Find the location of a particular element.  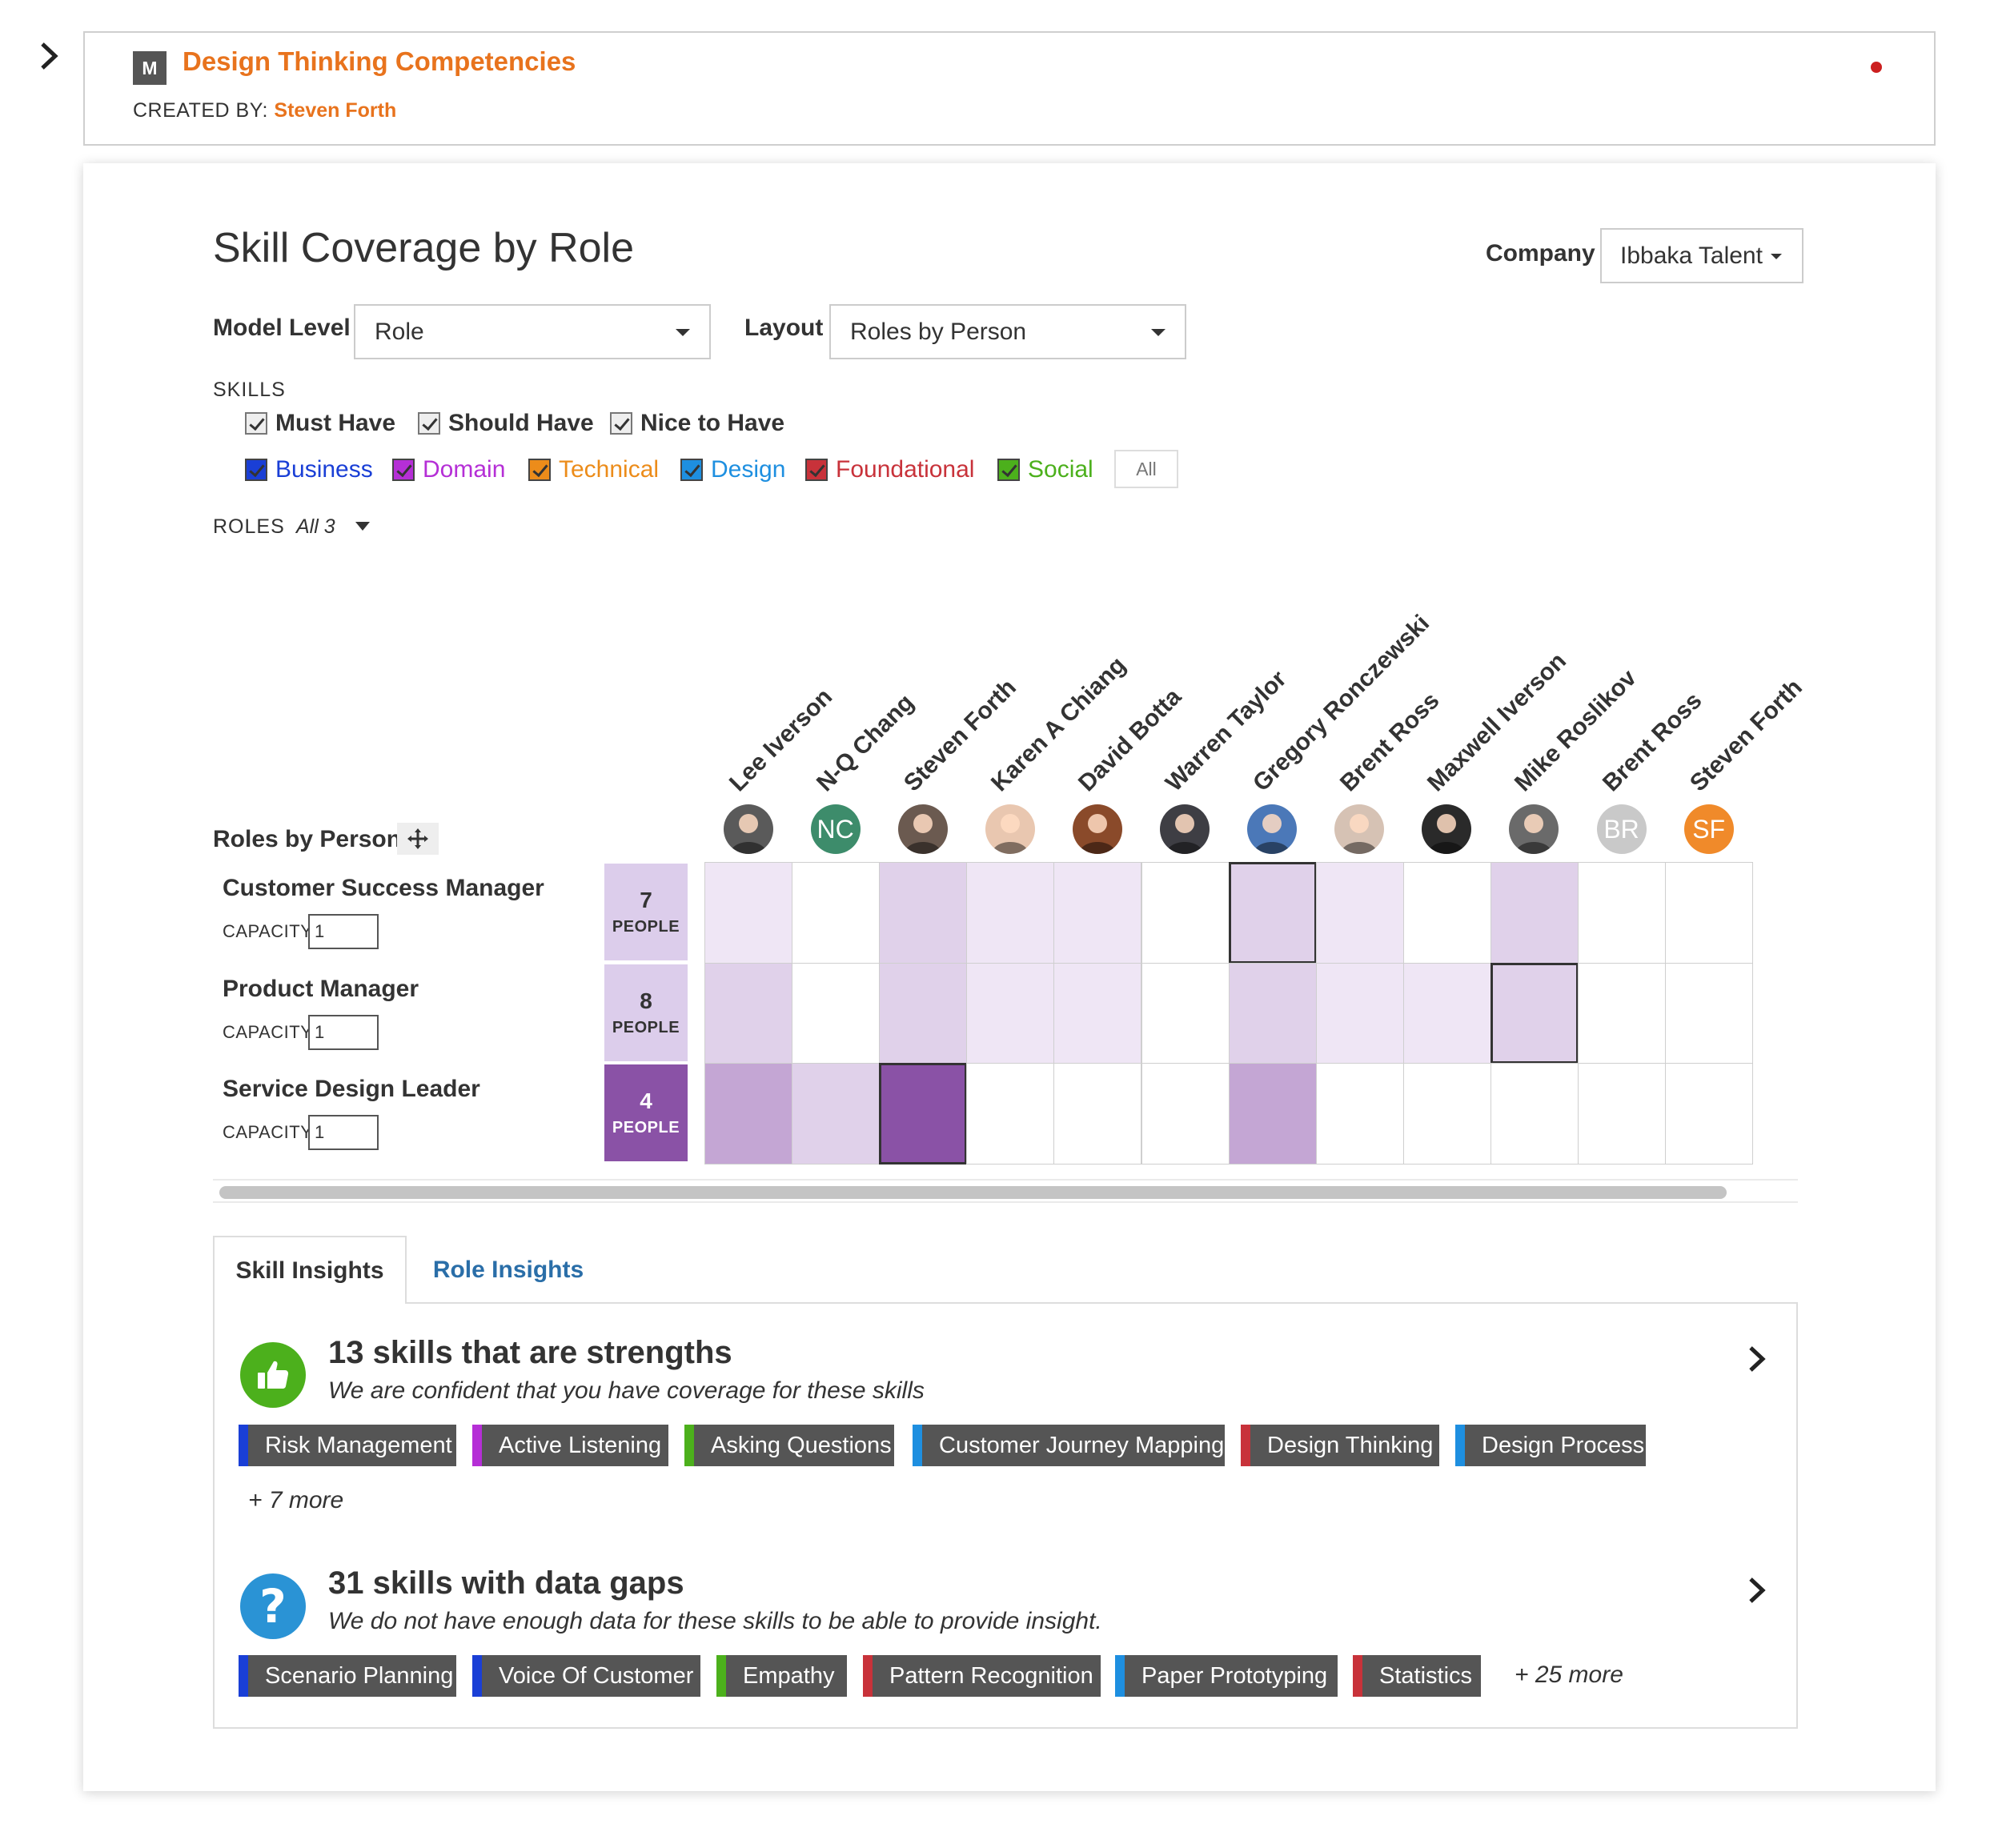

role-name: Customer Success Manager is located at coordinates (383, 888).